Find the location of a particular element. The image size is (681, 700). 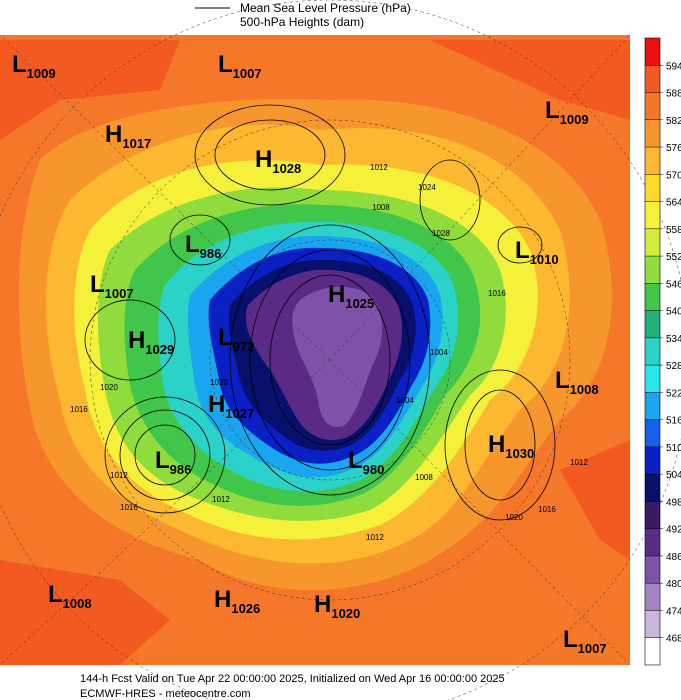

colorbar-label: 540 is located at coordinates (673, 312).